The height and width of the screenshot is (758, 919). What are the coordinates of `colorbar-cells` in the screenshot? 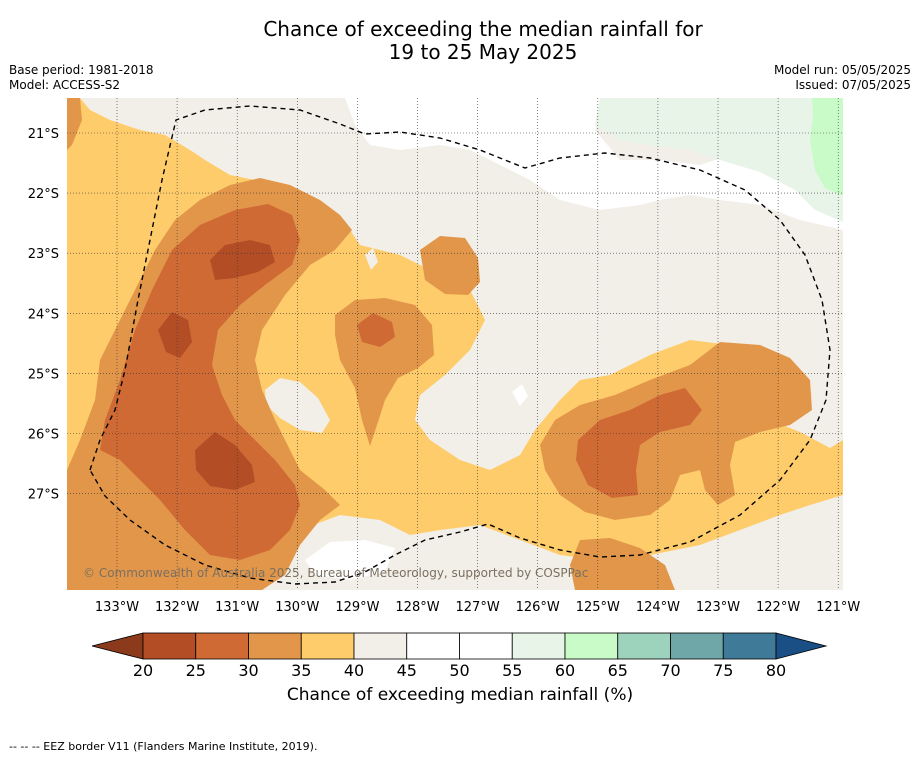 It's located at (459, 646).